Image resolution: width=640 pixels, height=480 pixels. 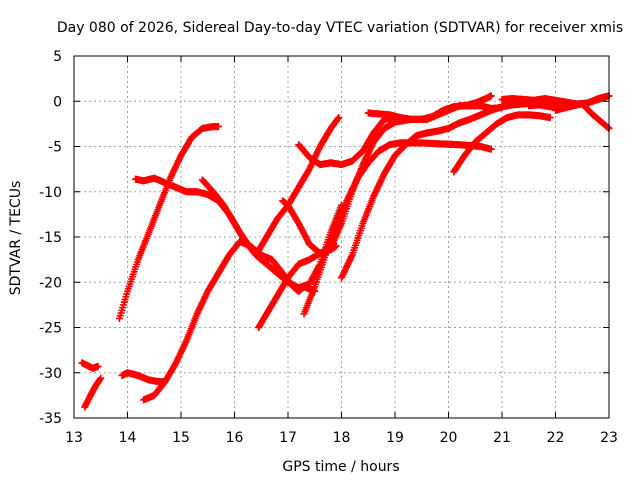 What do you see at coordinates (556, 438) in the screenshot?
I see `x-tick-label: 22` at bounding box center [556, 438].